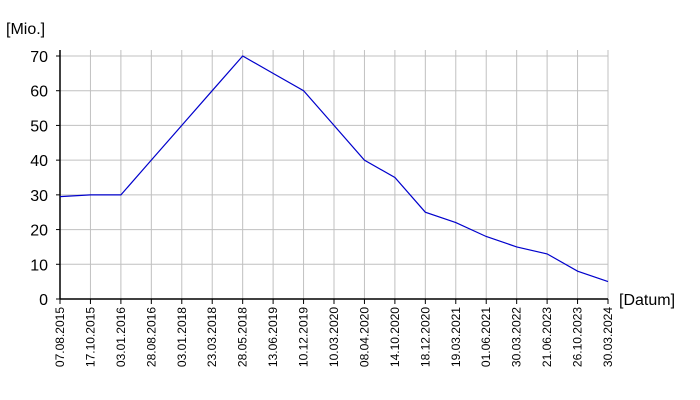 The height and width of the screenshot is (400, 700). I want to click on y-tick-label: 40, so click(39, 161).